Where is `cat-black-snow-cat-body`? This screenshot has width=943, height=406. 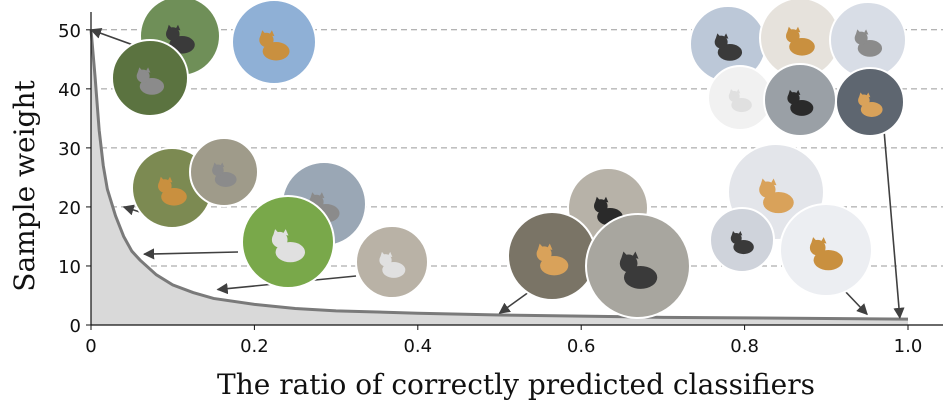
cat-black-snow-cat-body is located at coordinates (743, 247).